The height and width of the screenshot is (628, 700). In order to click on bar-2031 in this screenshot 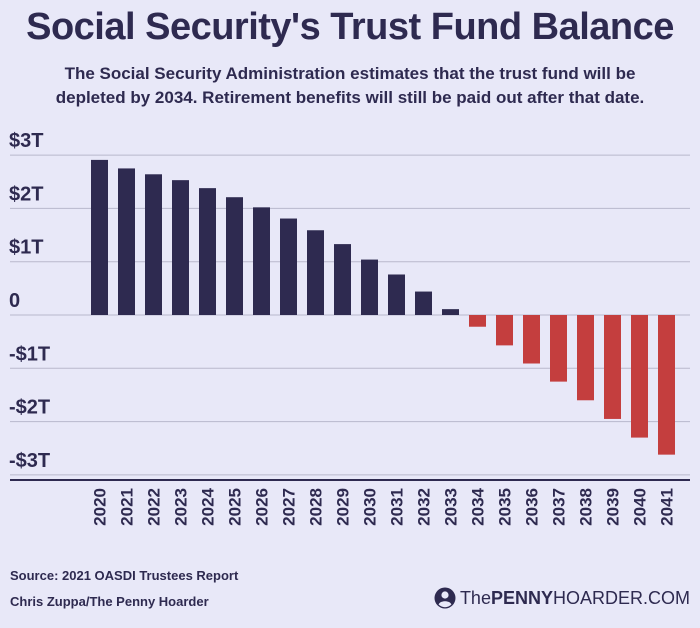, I will do `click(396, 294)`.